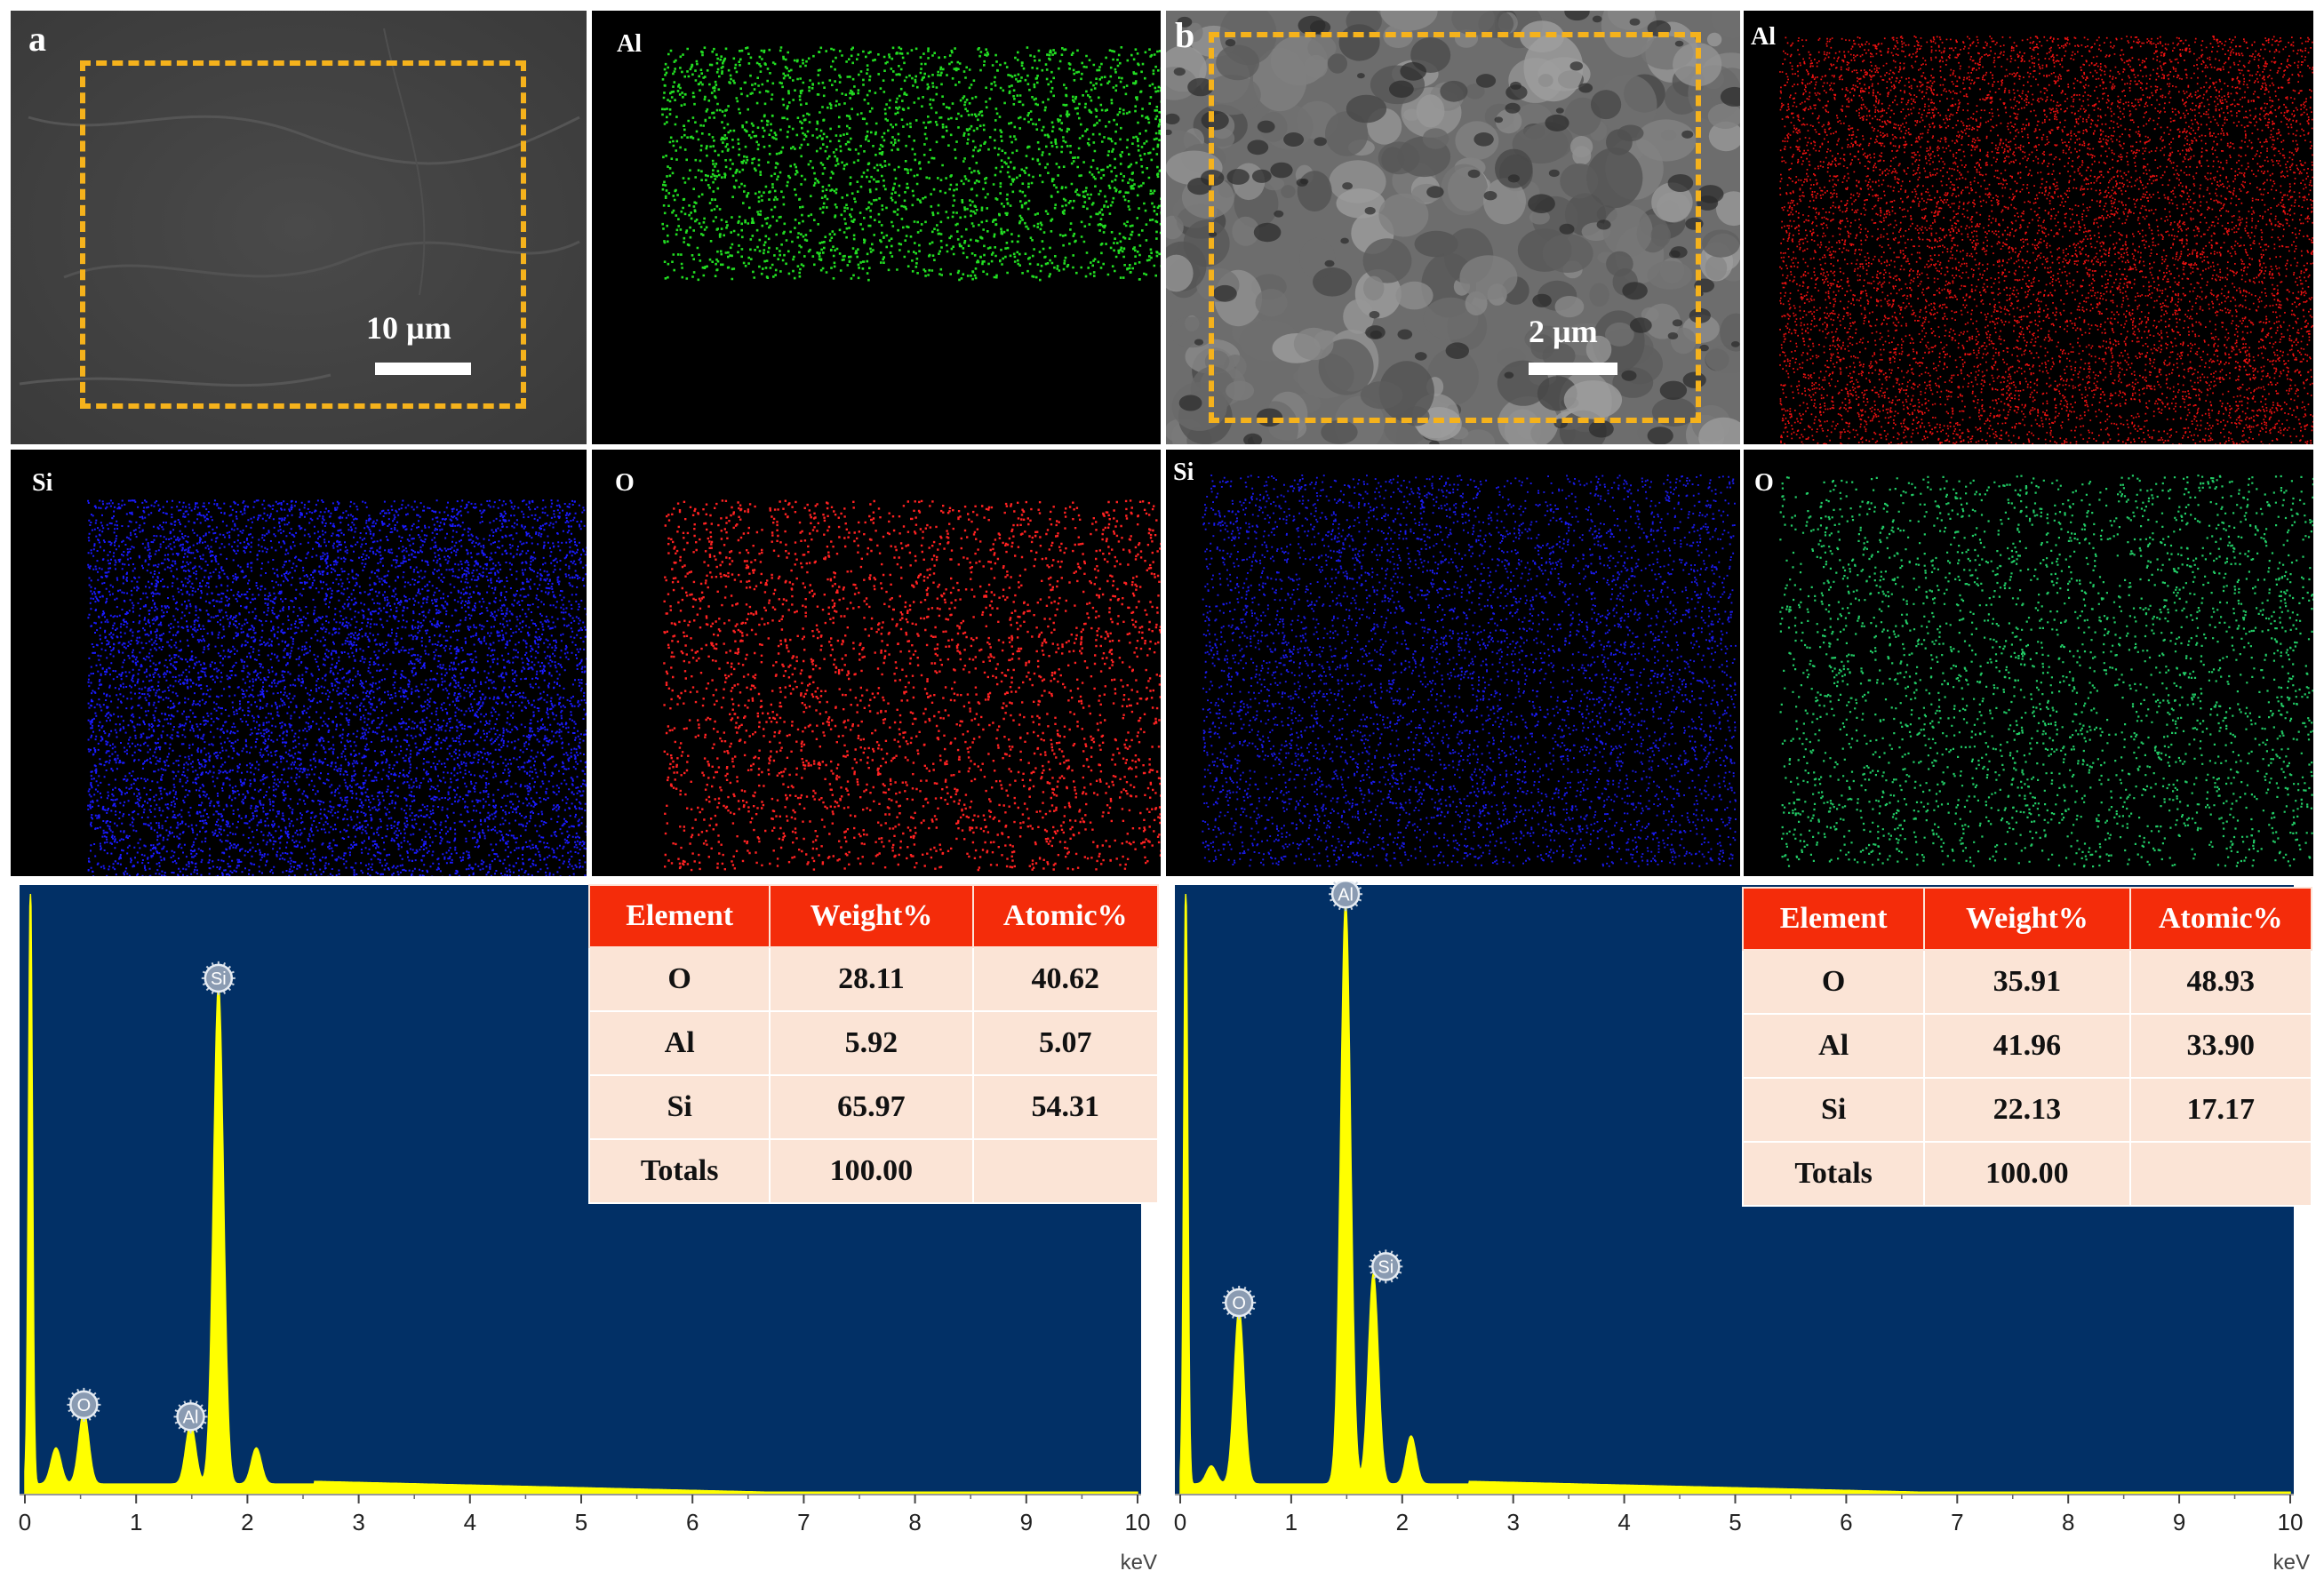 The height and width of the screenshot is (1595, 2324). I want to click on map-si-a: Si, so click(299, 663).